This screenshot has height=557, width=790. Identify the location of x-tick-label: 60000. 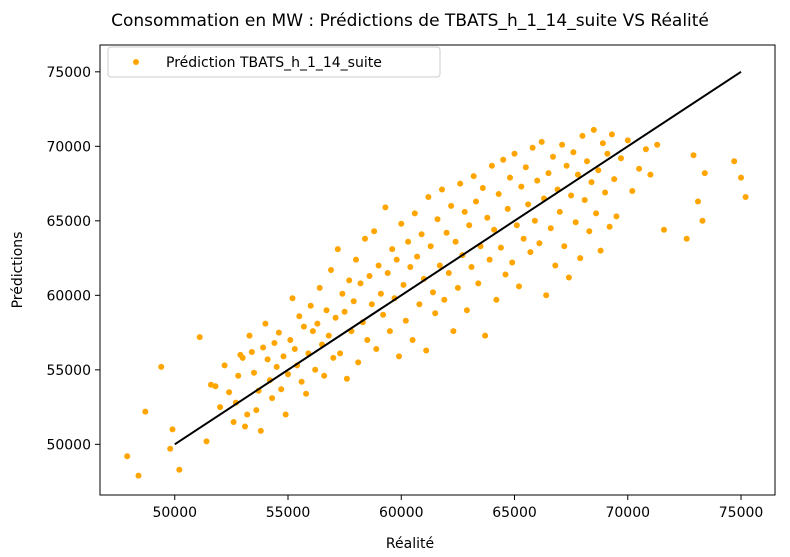
(401, 513).